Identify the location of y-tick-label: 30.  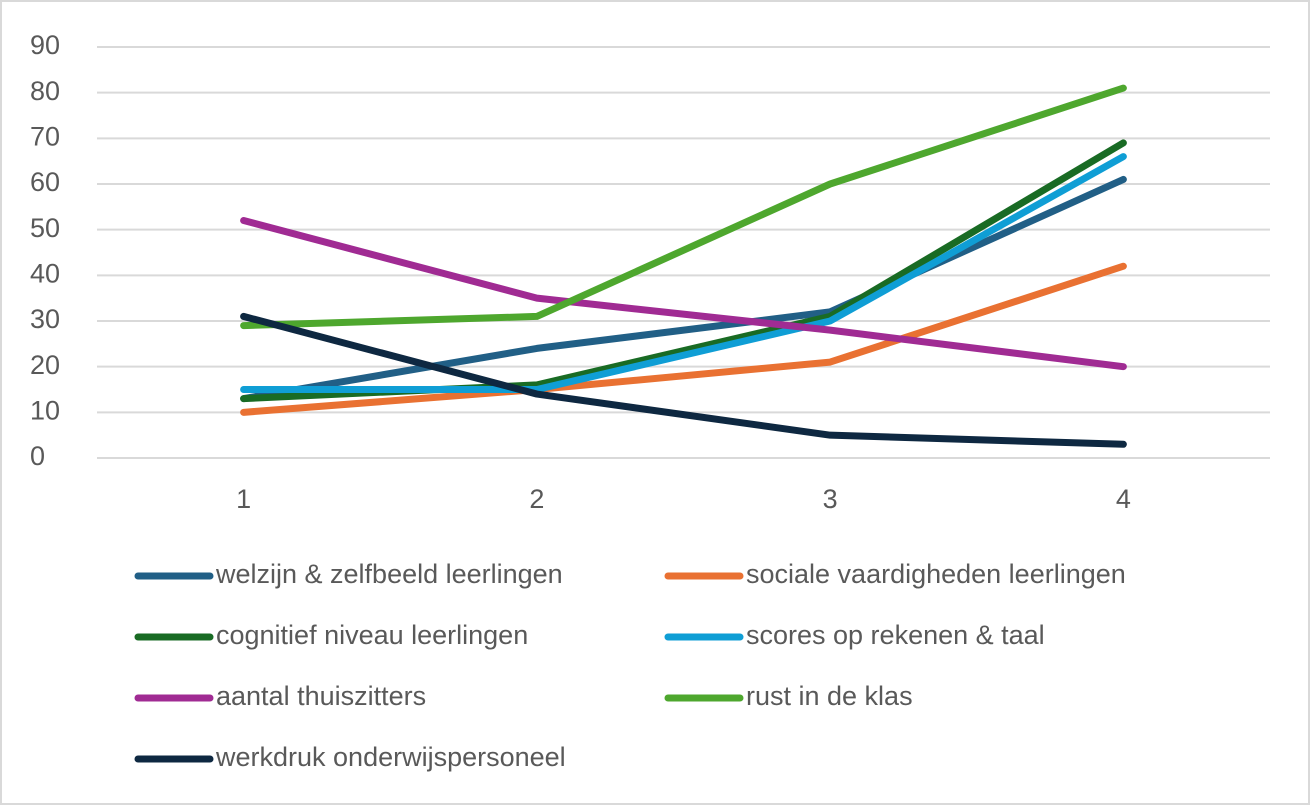
(45, 319).